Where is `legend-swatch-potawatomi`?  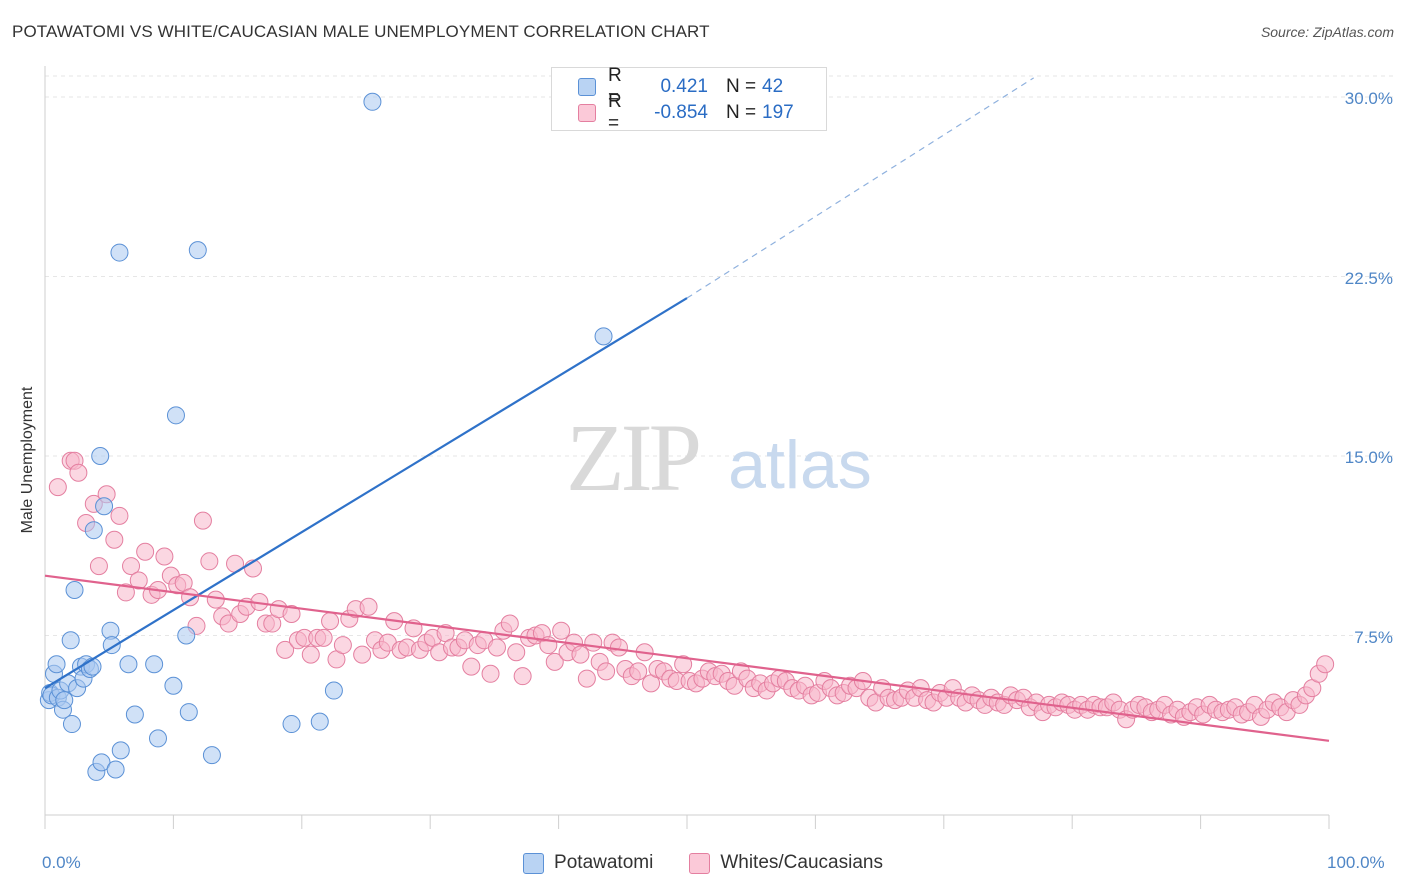
legend-swatch-potawatomi is located at coordinates (587, 87).